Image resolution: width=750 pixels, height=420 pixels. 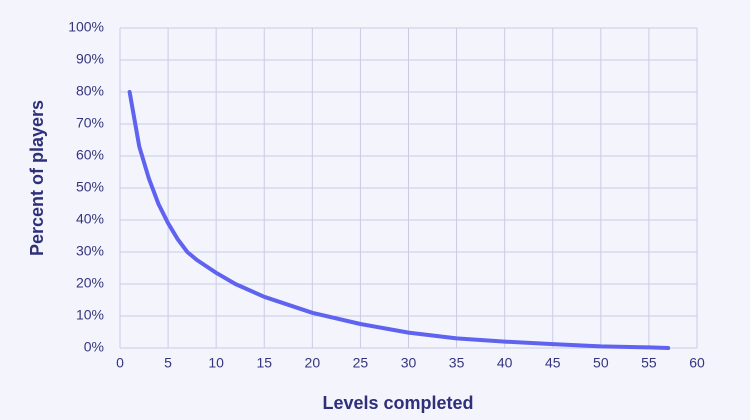 What do you see at coordinates (90, 155) in the screenshot?
I see `y-tick-label: 60%` at bounding box center [90, 155].